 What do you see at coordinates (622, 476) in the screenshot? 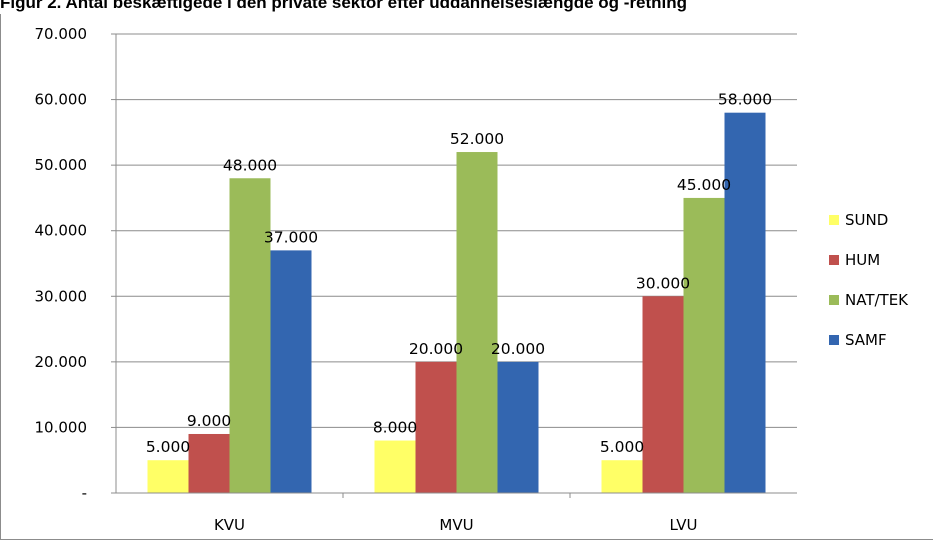
I see `bar-sund-lvu` at bounding box center [622, 476].